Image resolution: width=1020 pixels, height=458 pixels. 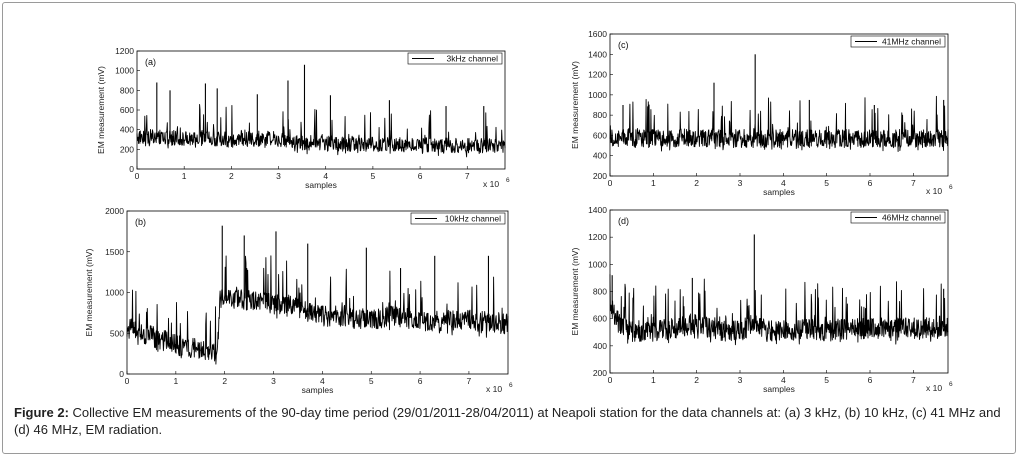 What do you see at coordinates (150, 62) in the screenshot?
I see `panel-label: (a)` at bounding box center [150, 62].